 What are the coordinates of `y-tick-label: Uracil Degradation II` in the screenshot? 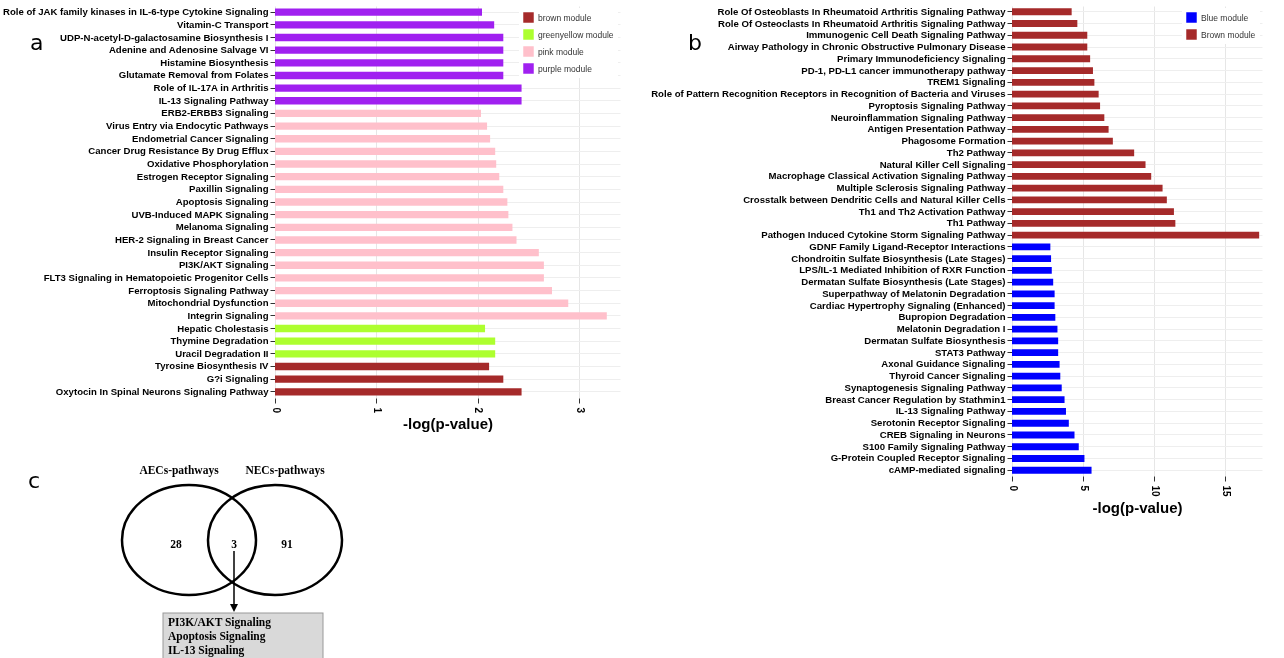 It's located at (222, 353).